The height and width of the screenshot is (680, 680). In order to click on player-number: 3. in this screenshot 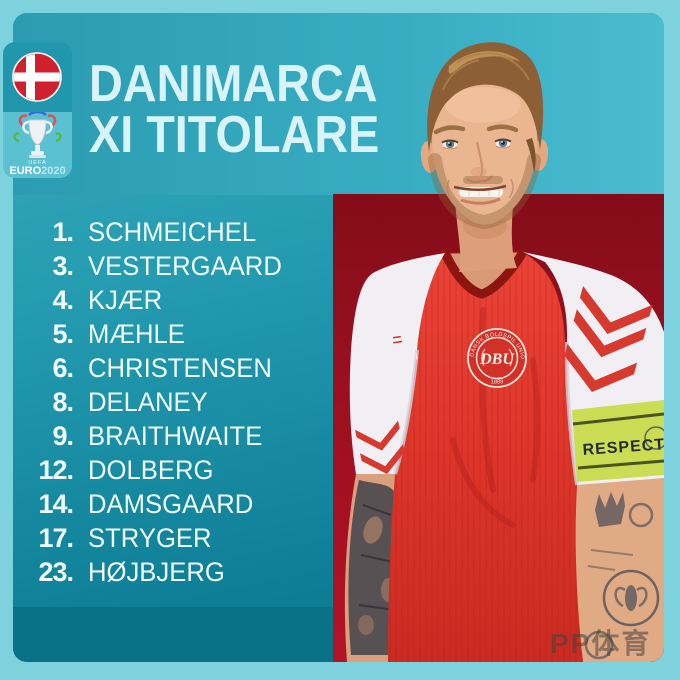, I will do `click(63, 265)`.